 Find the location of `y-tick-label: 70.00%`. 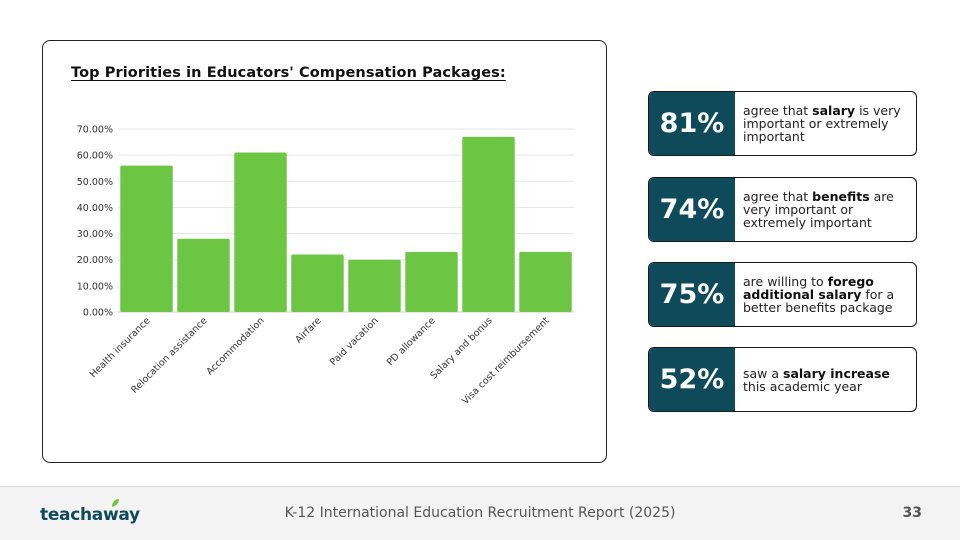

y-tick-label: 70.00% is located at coordinates (95, 130).